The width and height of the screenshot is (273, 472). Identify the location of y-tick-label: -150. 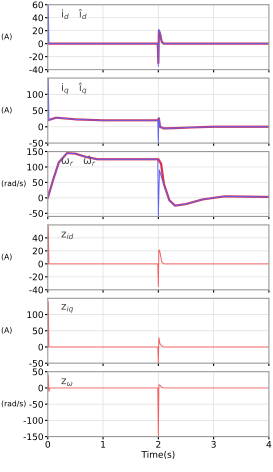
(34, 436).